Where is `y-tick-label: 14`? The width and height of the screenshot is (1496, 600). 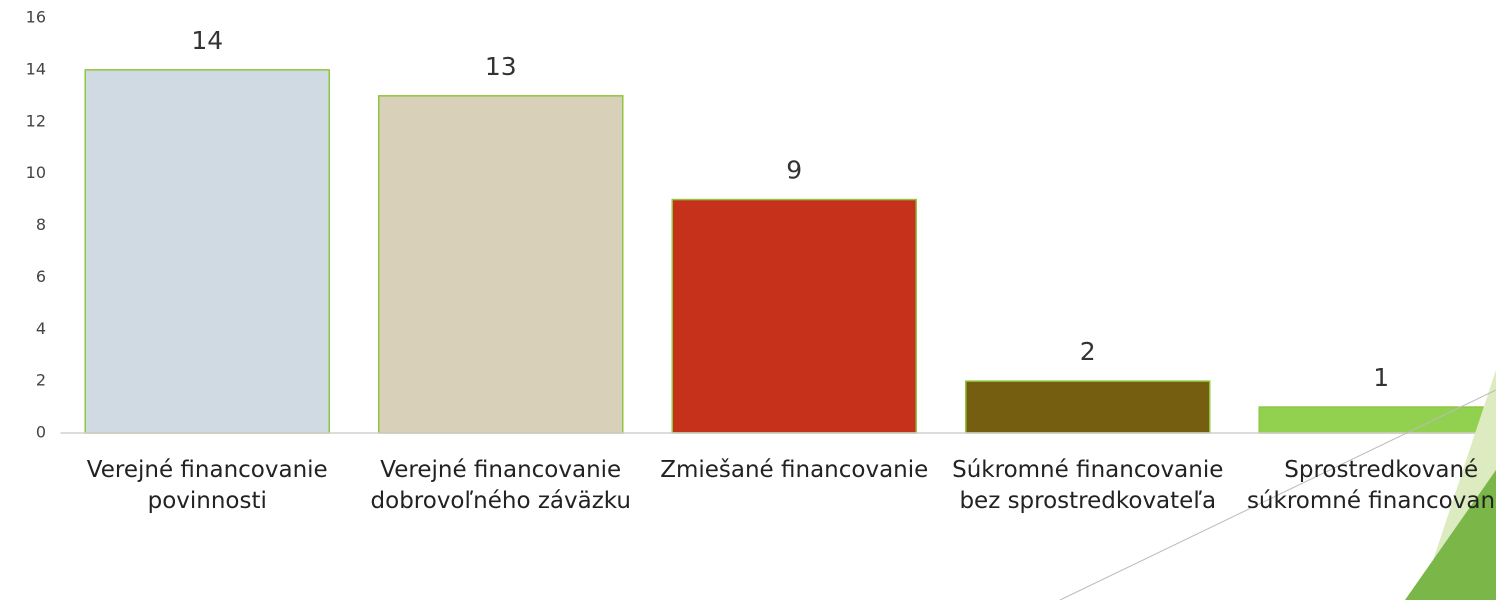
y-tick-label: 14 is located at coordinates (36, 68).